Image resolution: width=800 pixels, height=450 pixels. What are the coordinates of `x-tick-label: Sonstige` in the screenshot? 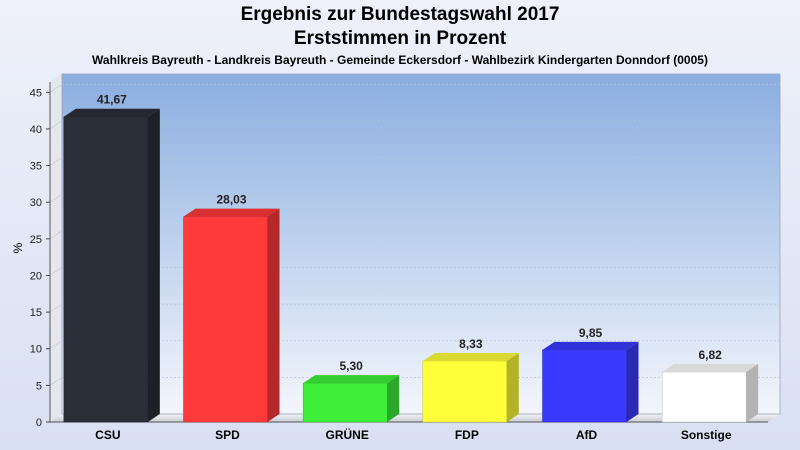 It's located at (706, 435).